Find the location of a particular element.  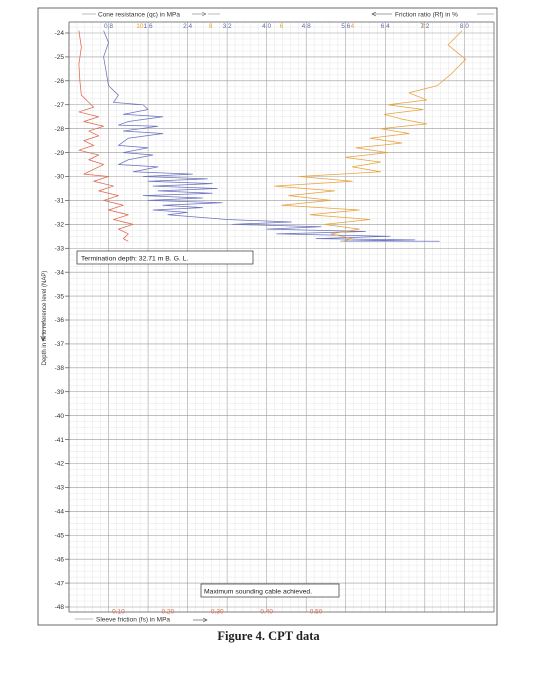

rf-tick-label: 2 is located at coordinates (423, 26).